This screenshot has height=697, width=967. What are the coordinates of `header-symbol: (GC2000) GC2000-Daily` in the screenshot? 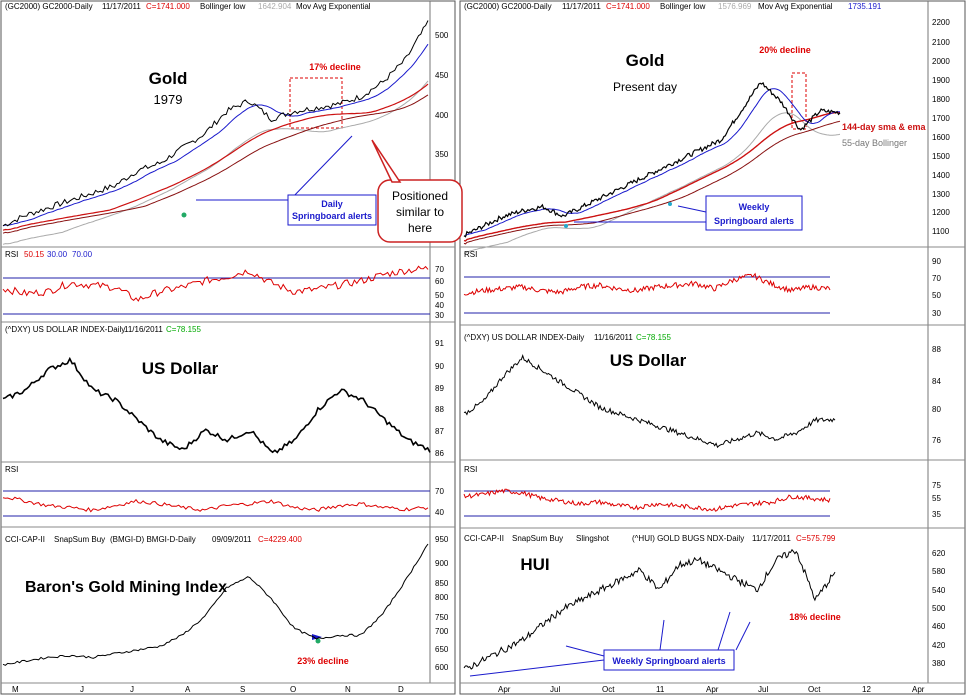 It's located at (49, 6).